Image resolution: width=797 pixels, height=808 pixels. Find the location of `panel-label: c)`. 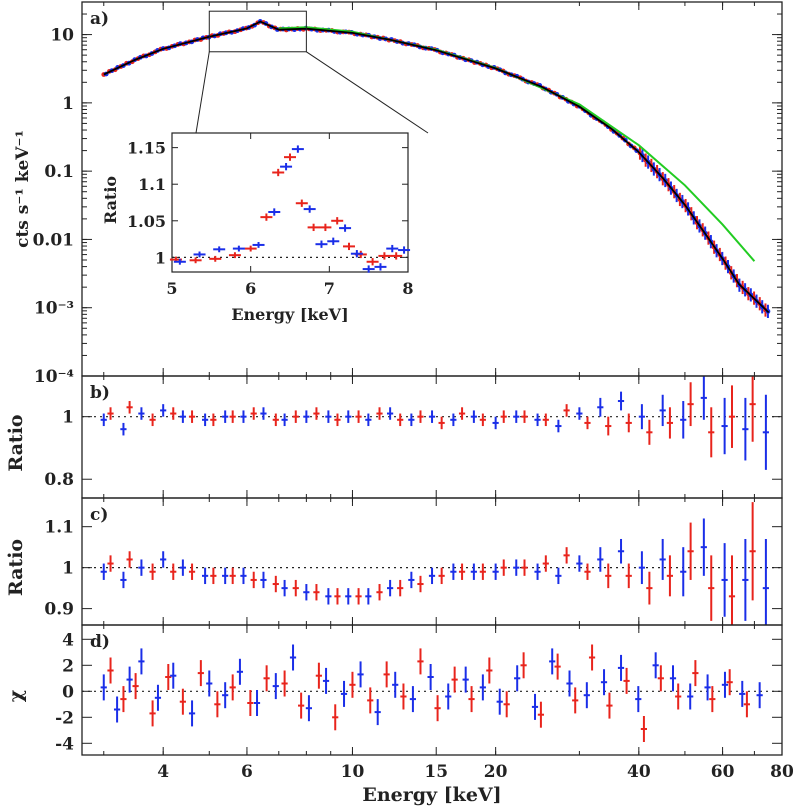

panel-label: c) is located at coordinates (99, 515).